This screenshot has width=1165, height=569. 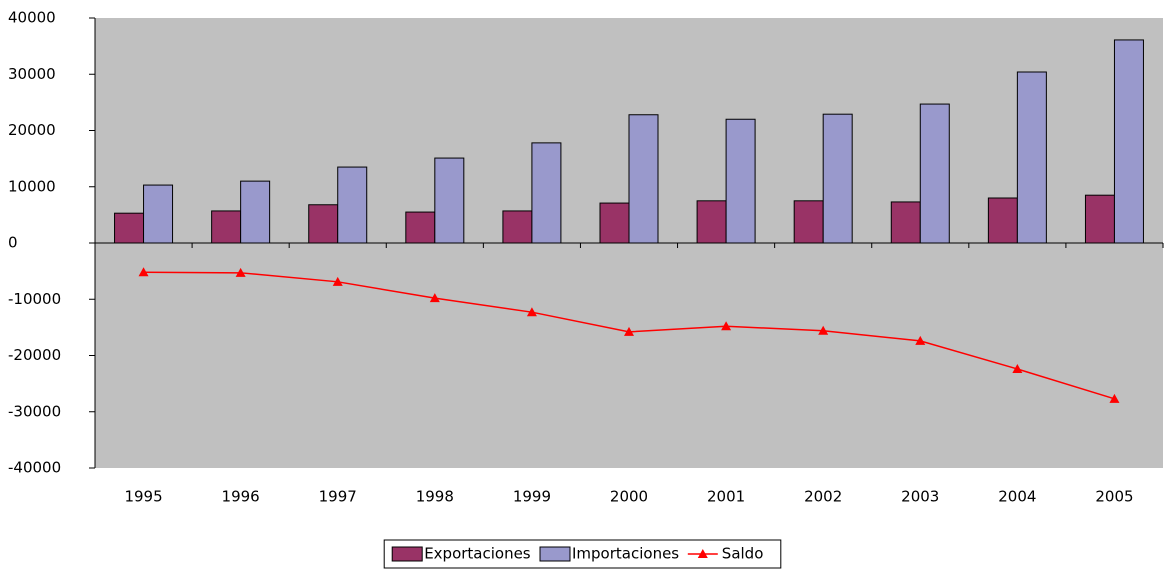 What do you see at coordinates (32, 74) in the screenshot?
I see `y-tick-label: 30000` at bounding box center [32, 74].